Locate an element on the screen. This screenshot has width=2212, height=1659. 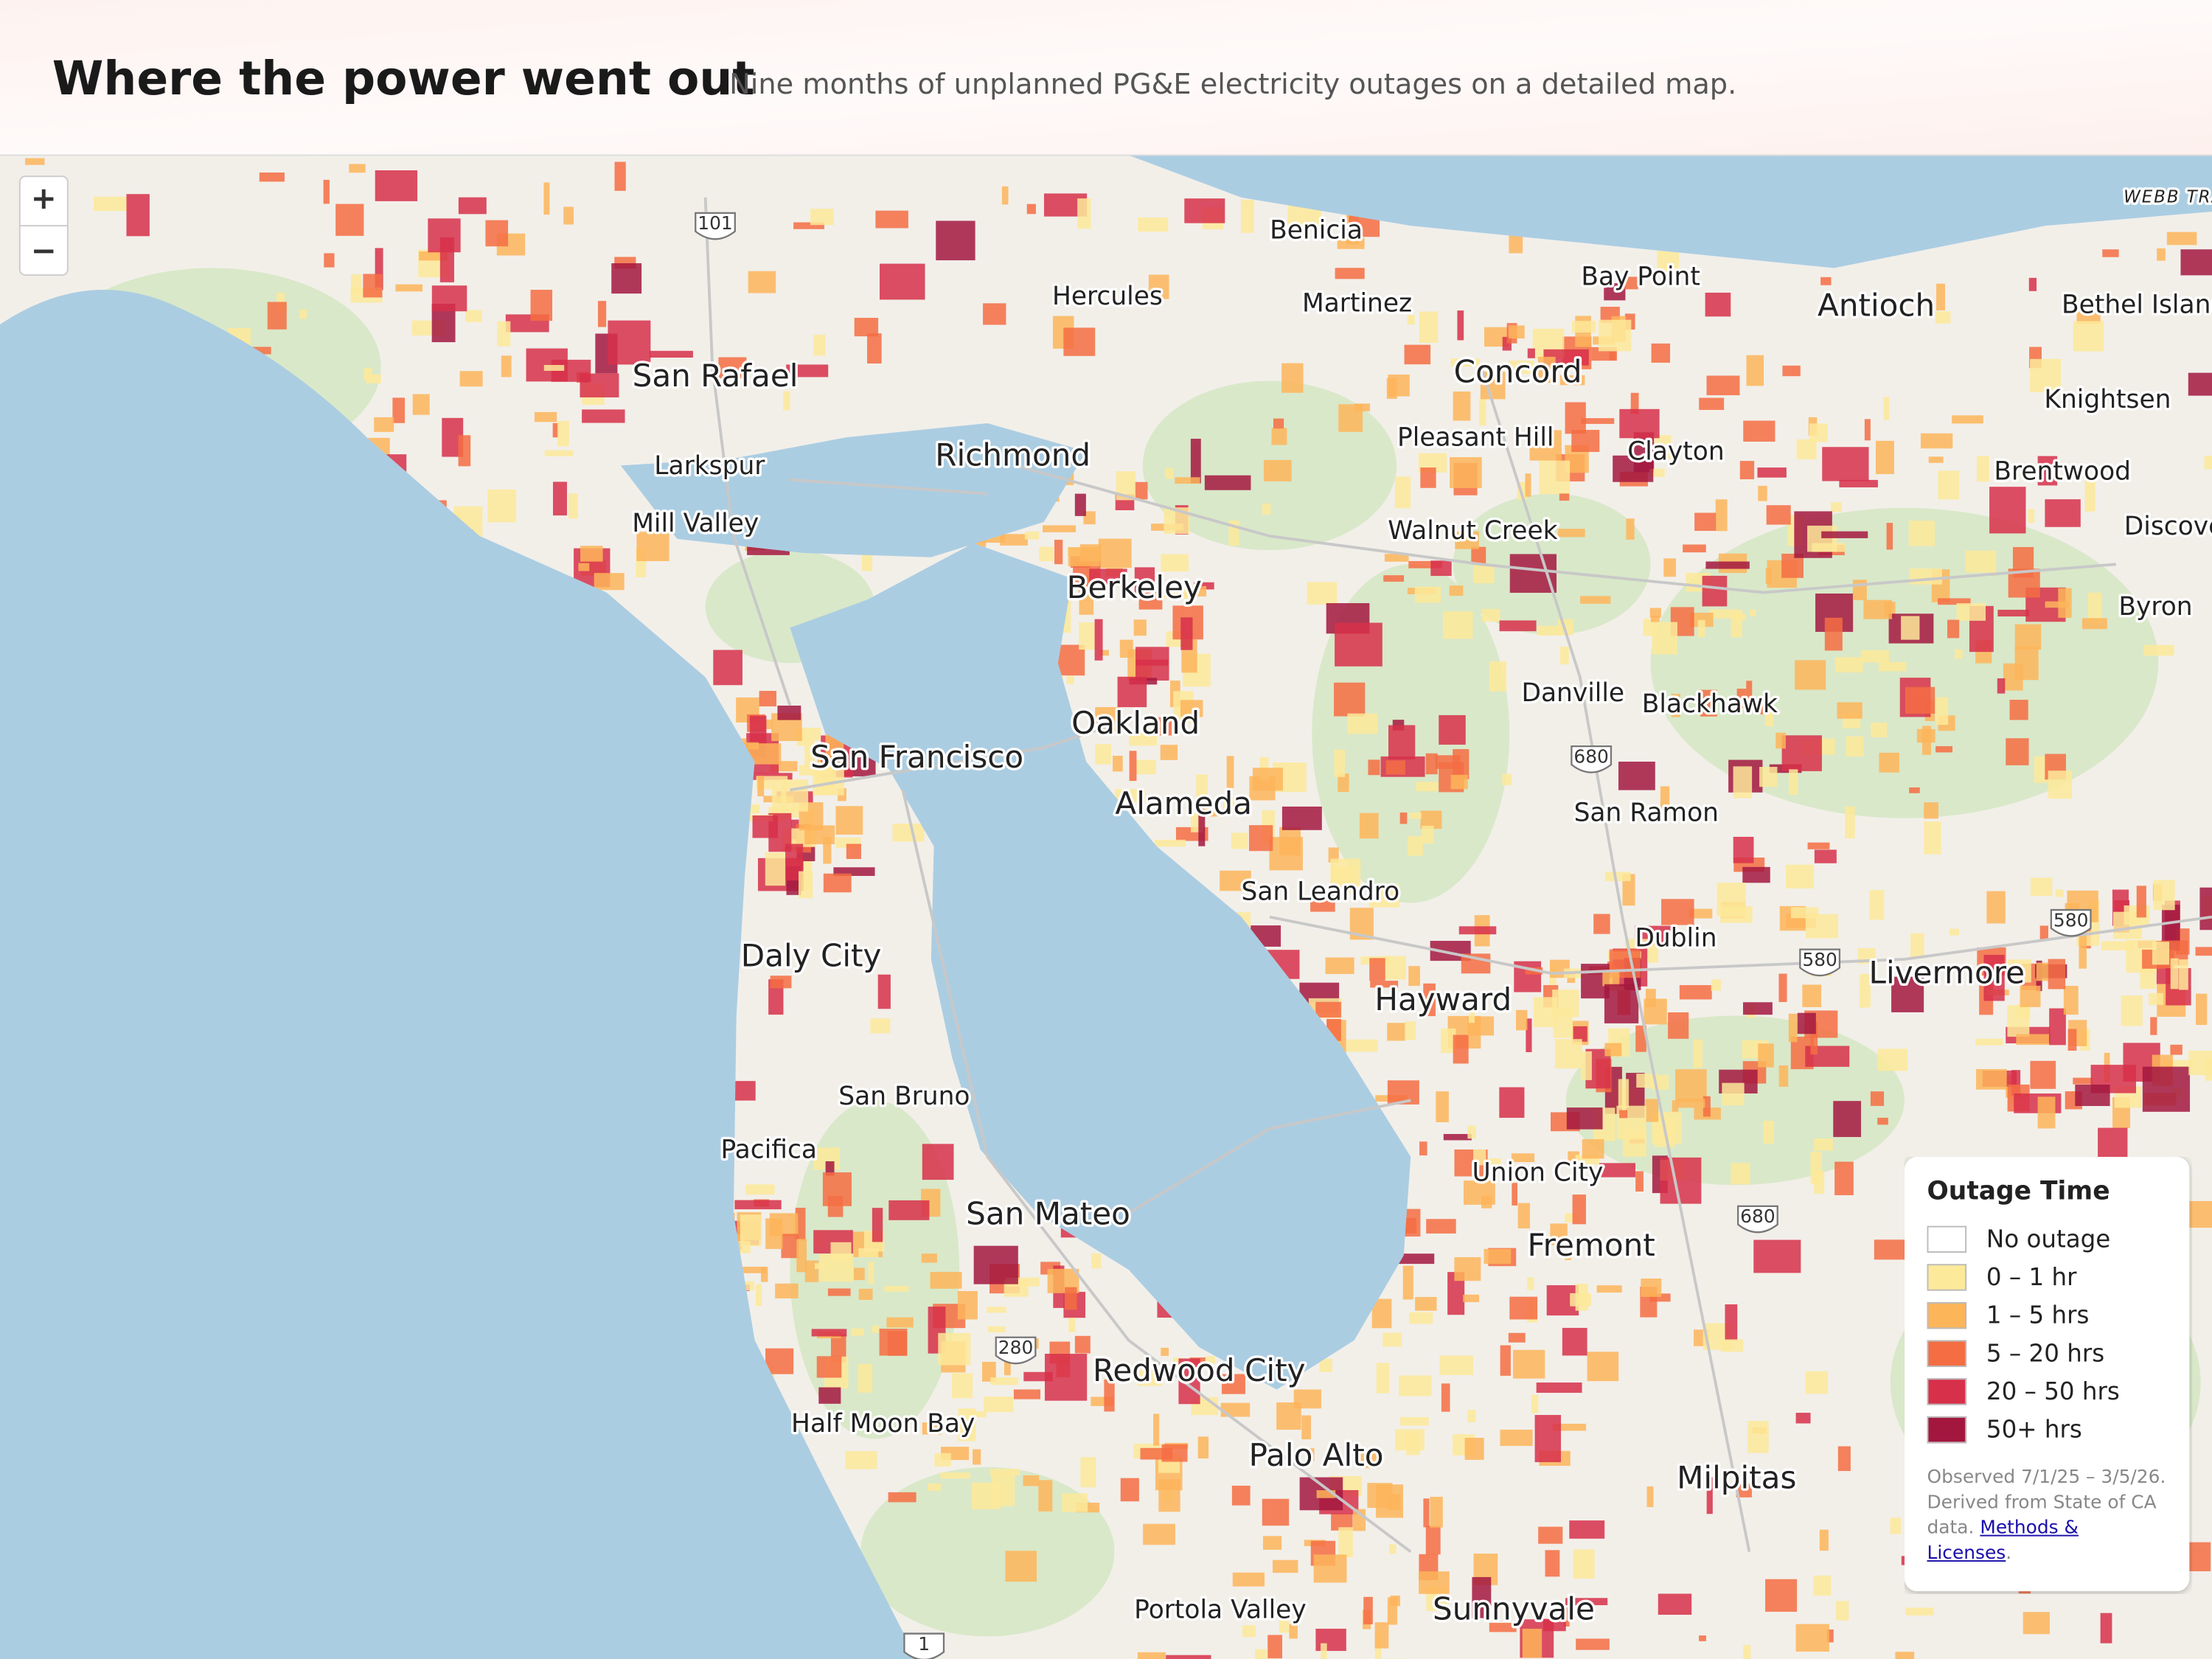
zoom-out: − is located at coordinates (44, 250).